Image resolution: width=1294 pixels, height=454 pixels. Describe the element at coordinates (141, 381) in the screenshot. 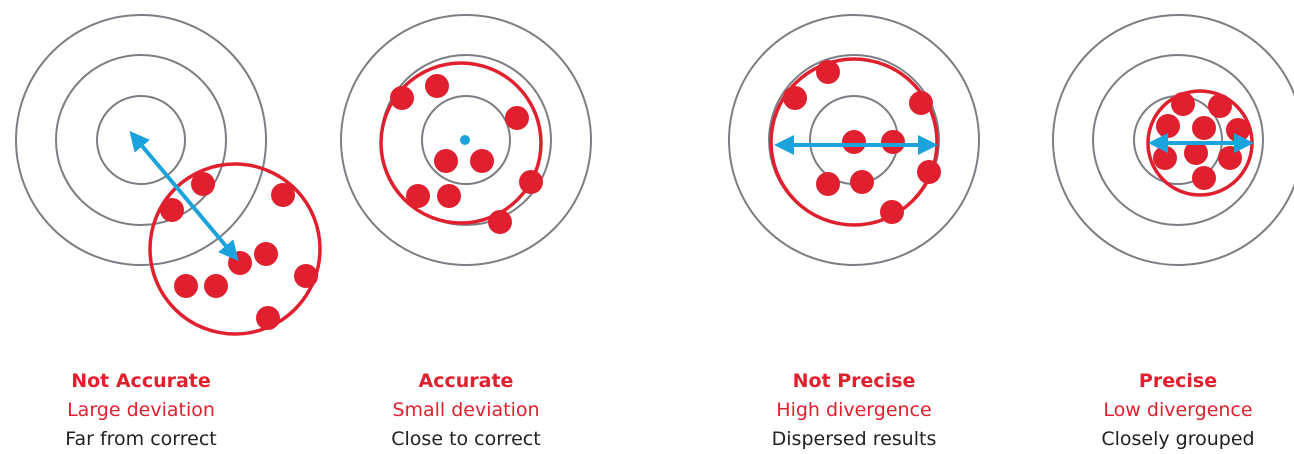

I see `panel-title: Not Accurate` at that location.